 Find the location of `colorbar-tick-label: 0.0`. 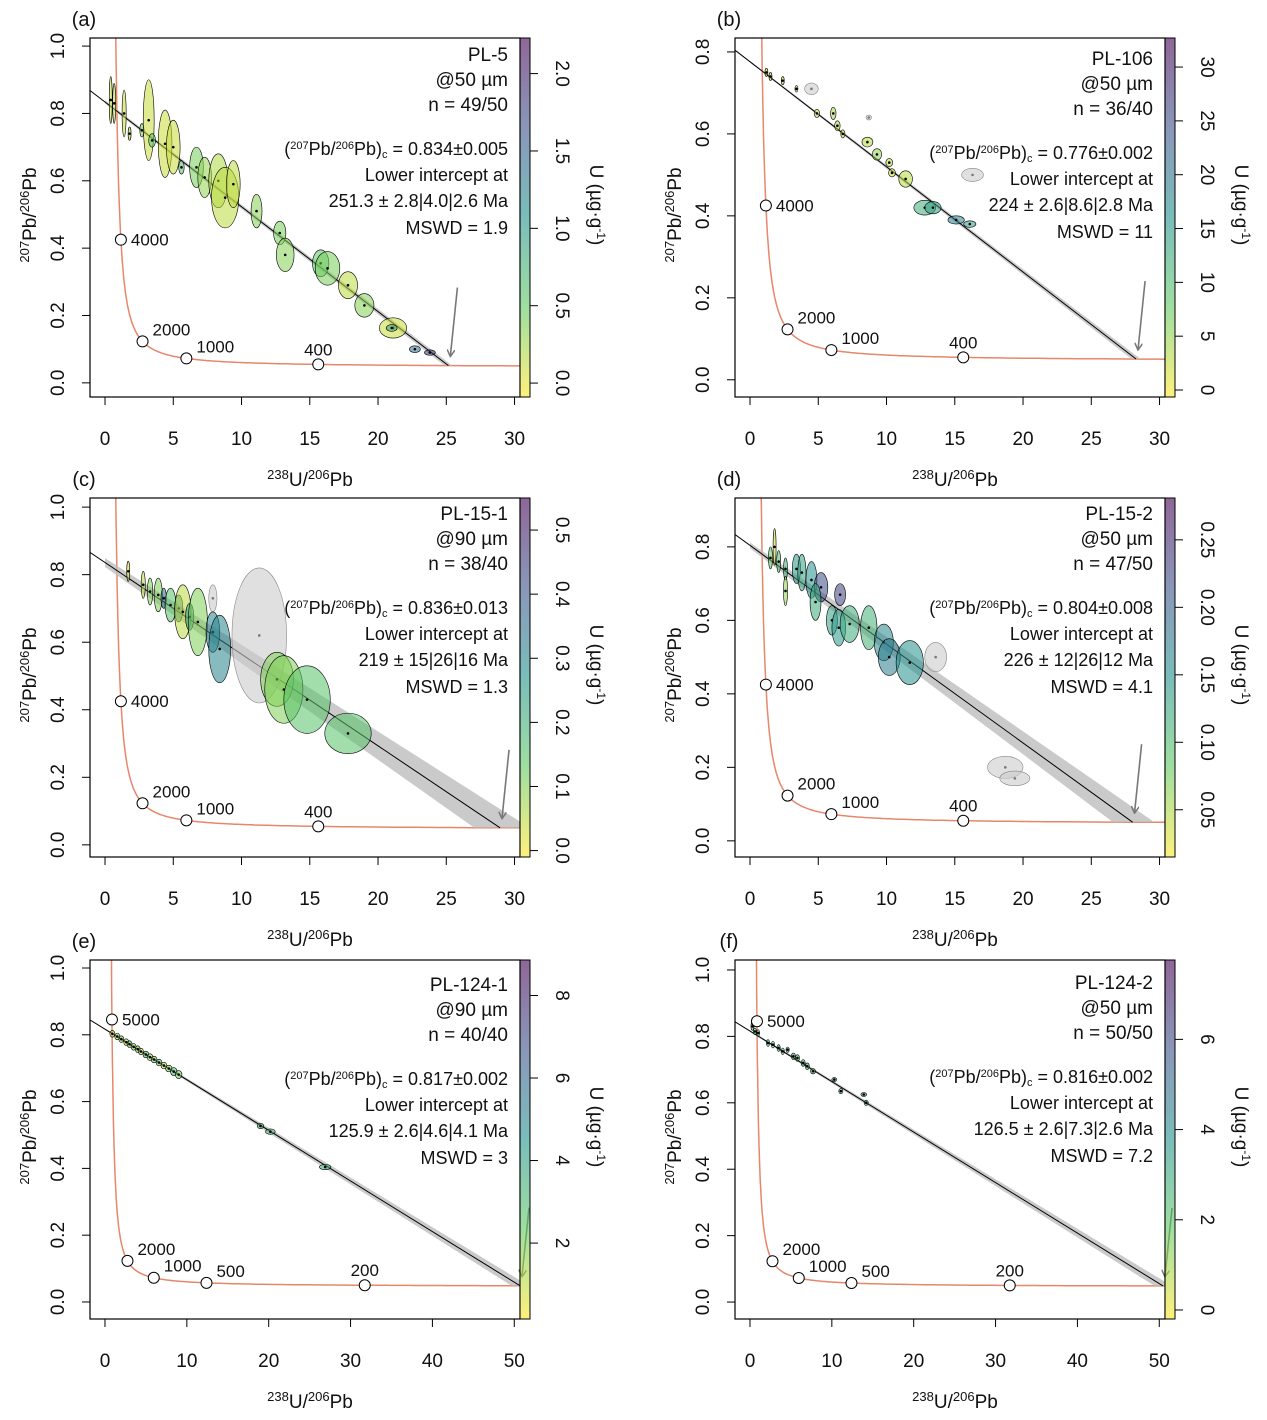

colorbar-tick-label: 0.0 is located at coordinates (561, 383).